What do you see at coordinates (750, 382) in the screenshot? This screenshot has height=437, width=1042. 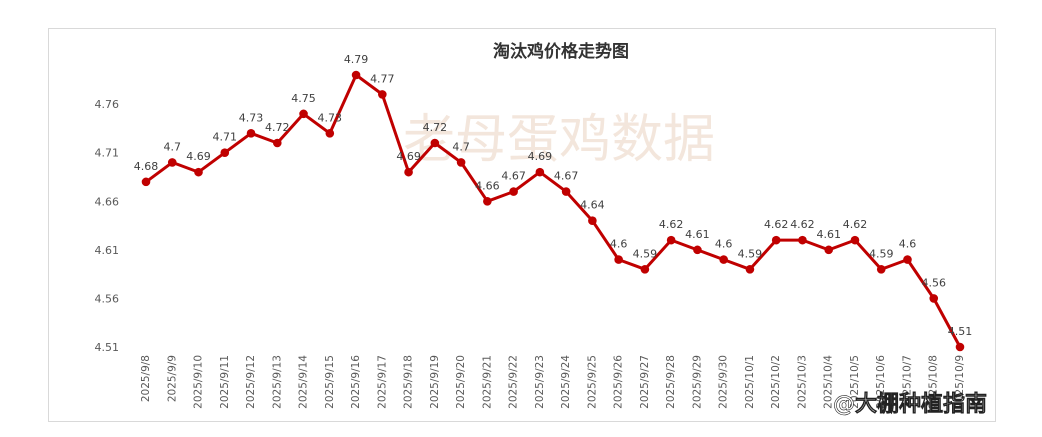 I see `x-tick-label: 2025/10/1` at bounding box center [750, 382].